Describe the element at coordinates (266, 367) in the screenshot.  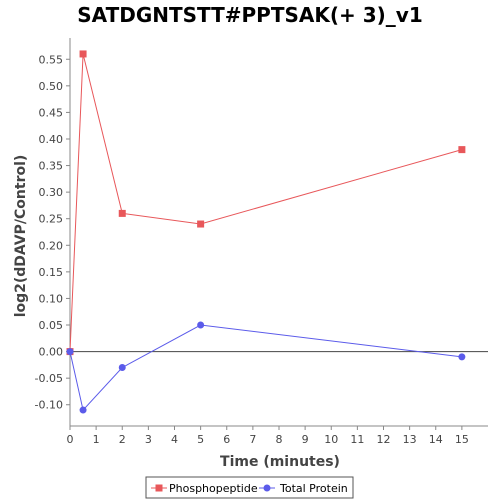
I see `series-total-protein` at that location.